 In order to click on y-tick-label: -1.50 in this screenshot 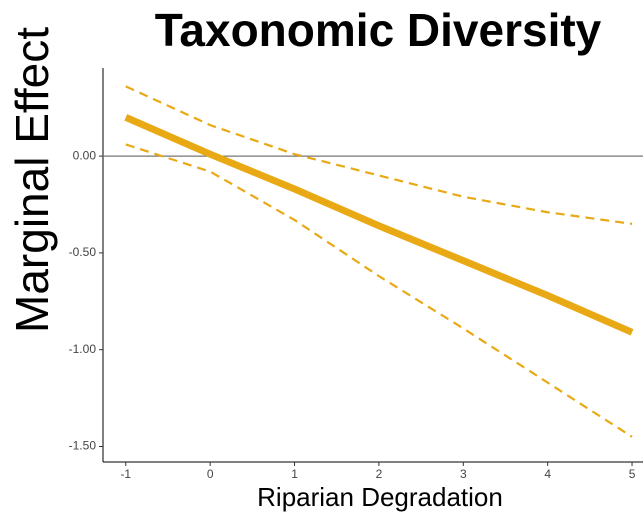, I will do `click(83, 446)`.